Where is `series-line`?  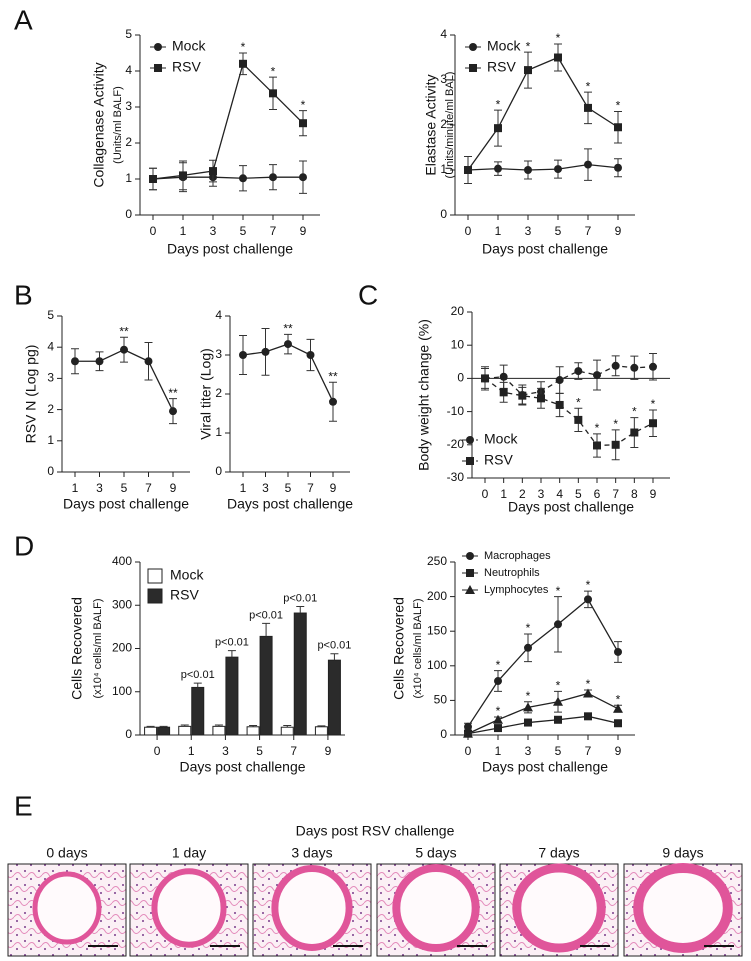
series-line is located at coordinates (543, 725).